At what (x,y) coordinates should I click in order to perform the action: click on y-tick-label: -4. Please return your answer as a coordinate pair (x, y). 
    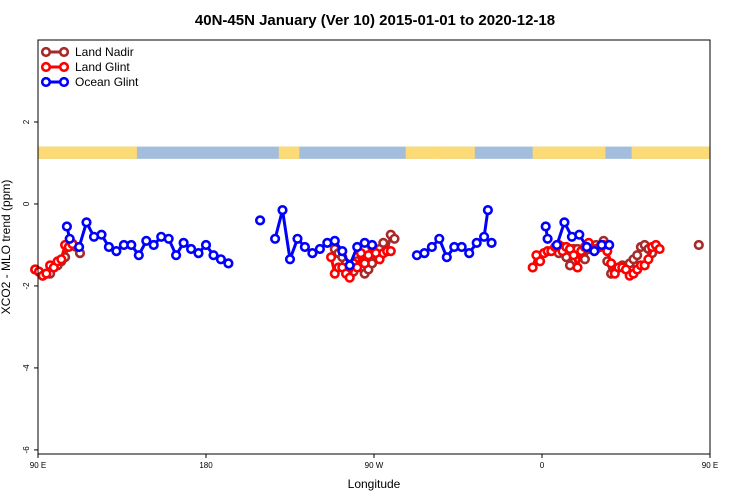
    Looking at the image, I should click on (26, 368).